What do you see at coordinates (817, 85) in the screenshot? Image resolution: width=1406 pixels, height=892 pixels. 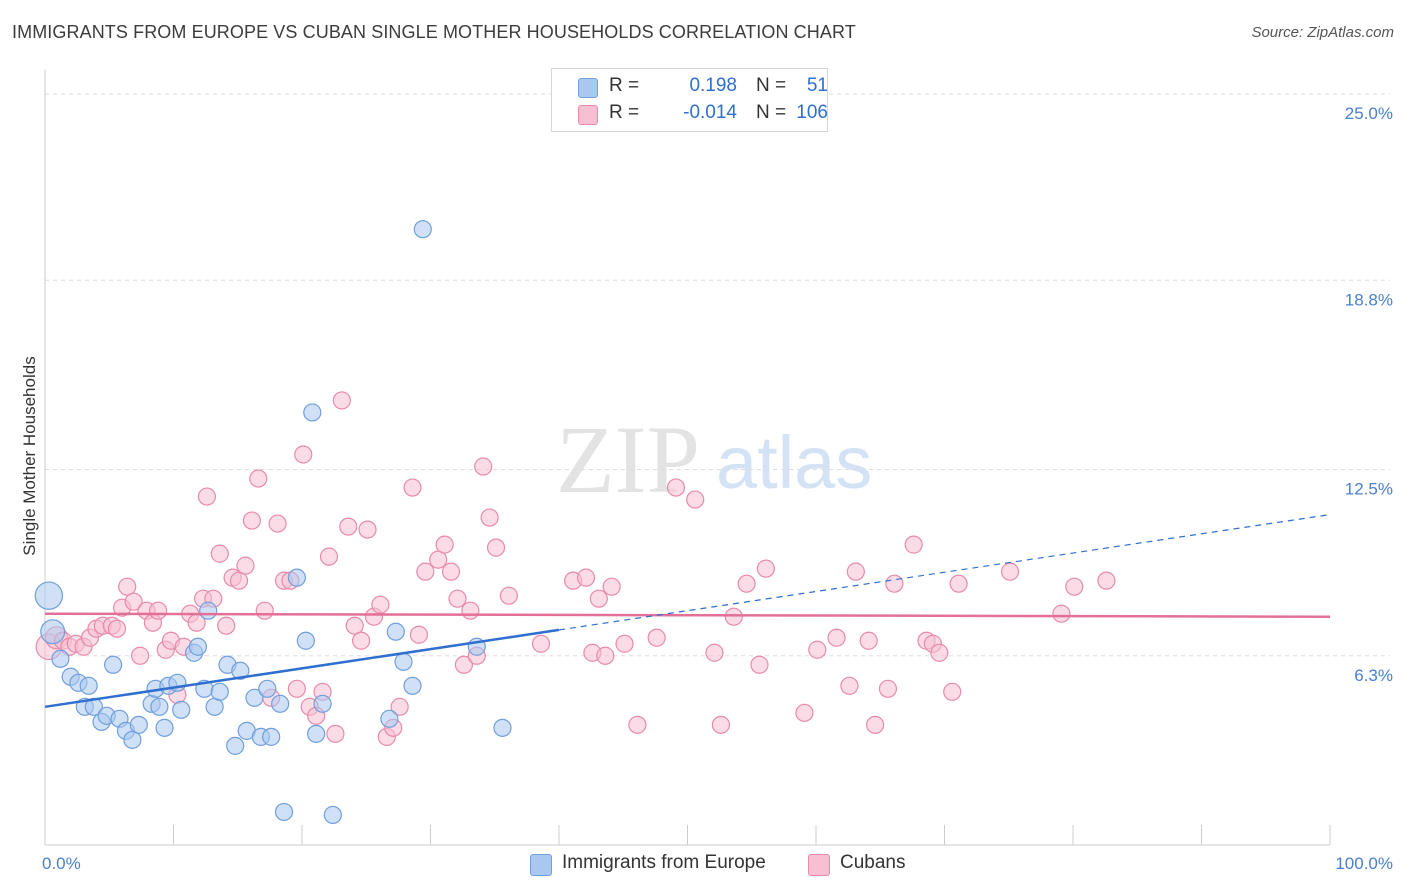 I see `legend-n-value: 51` at bounding box center [817, 85].